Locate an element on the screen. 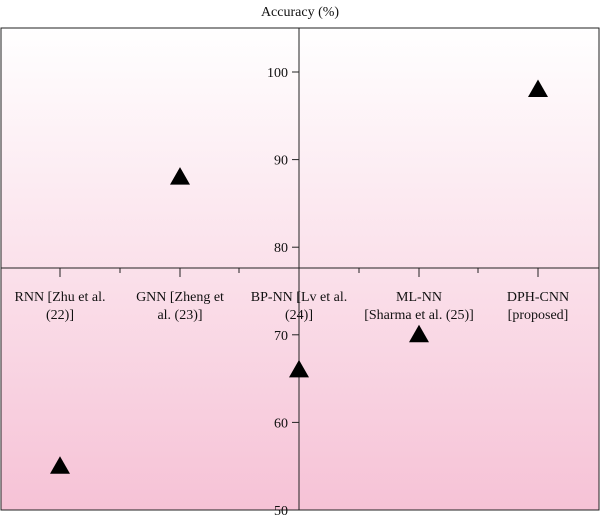 This screenshot has width=600, height=520. category-label: DPH-CNN [proposed] is located at coordinates (538, 306).